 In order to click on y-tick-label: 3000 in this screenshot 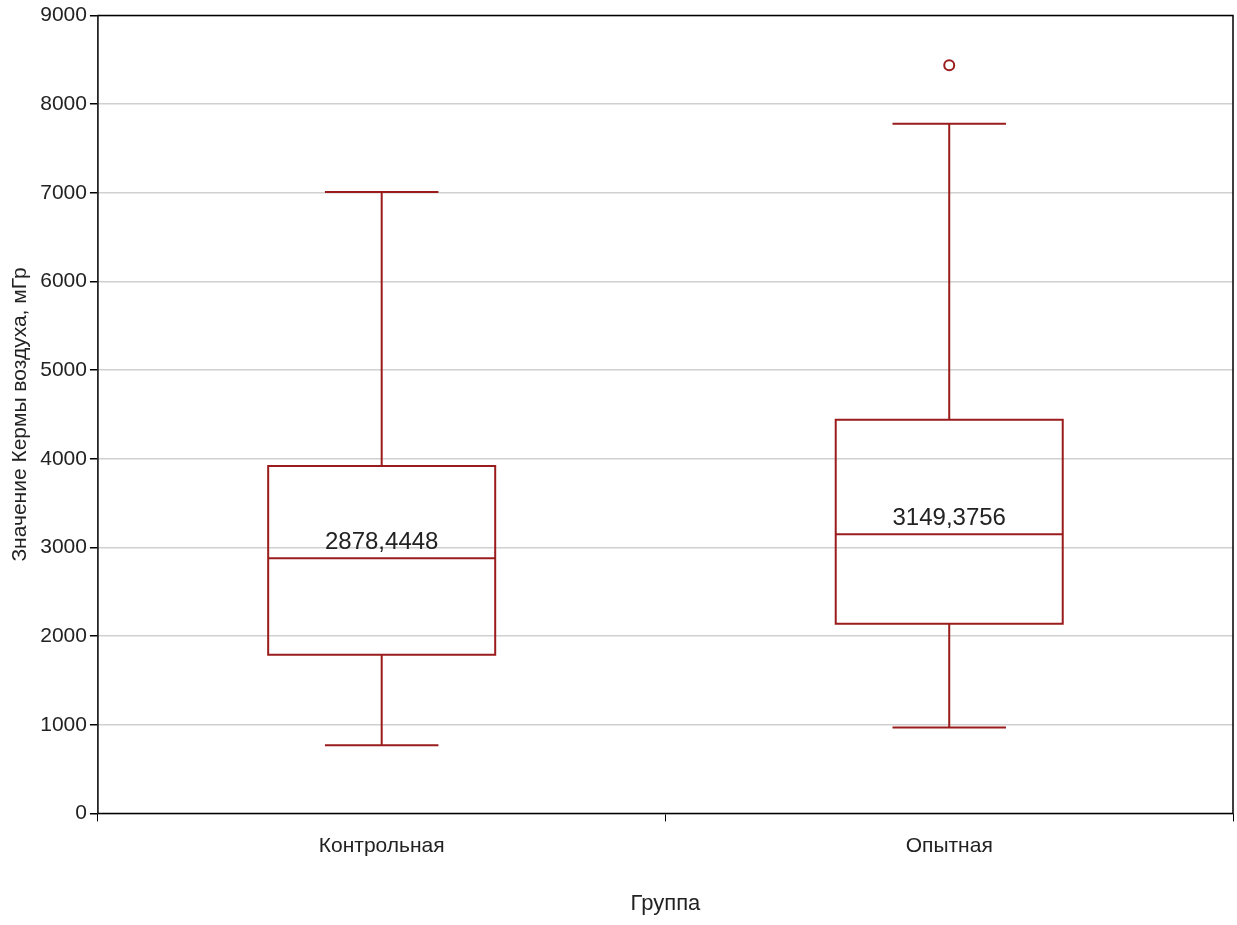, I will do `click(63, 546)`.